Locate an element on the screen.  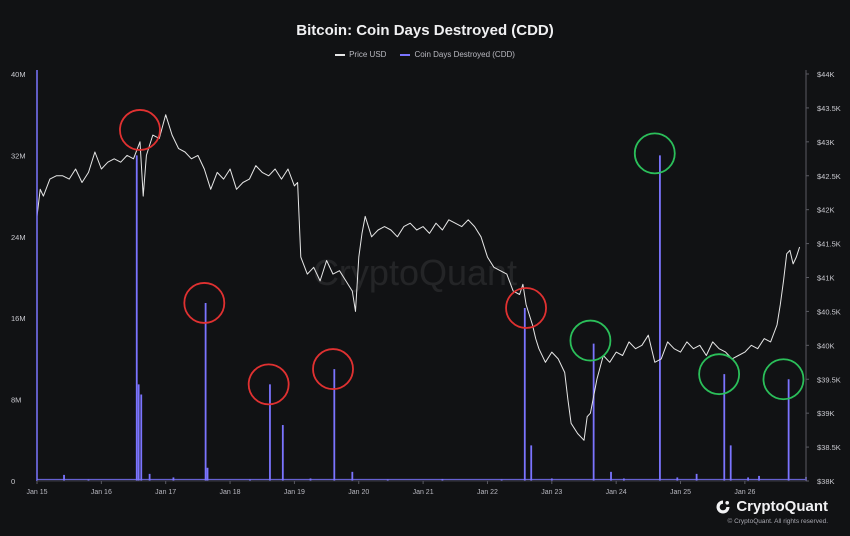
y-left-tick-label: 16M is located at coordinates (18, 318).